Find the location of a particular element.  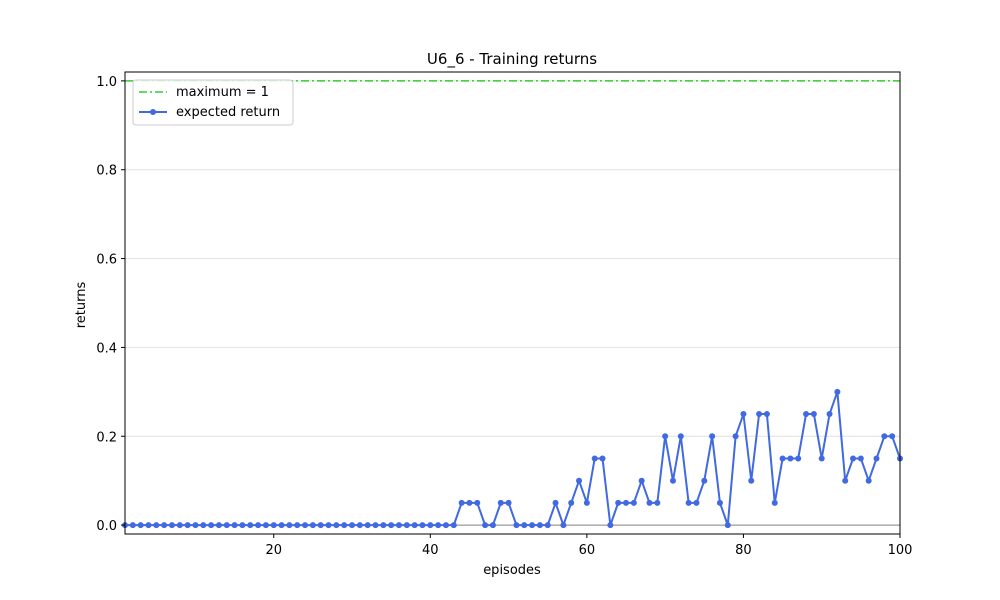

y-tick-label: 1.0 is located at coordinates (106, 82).